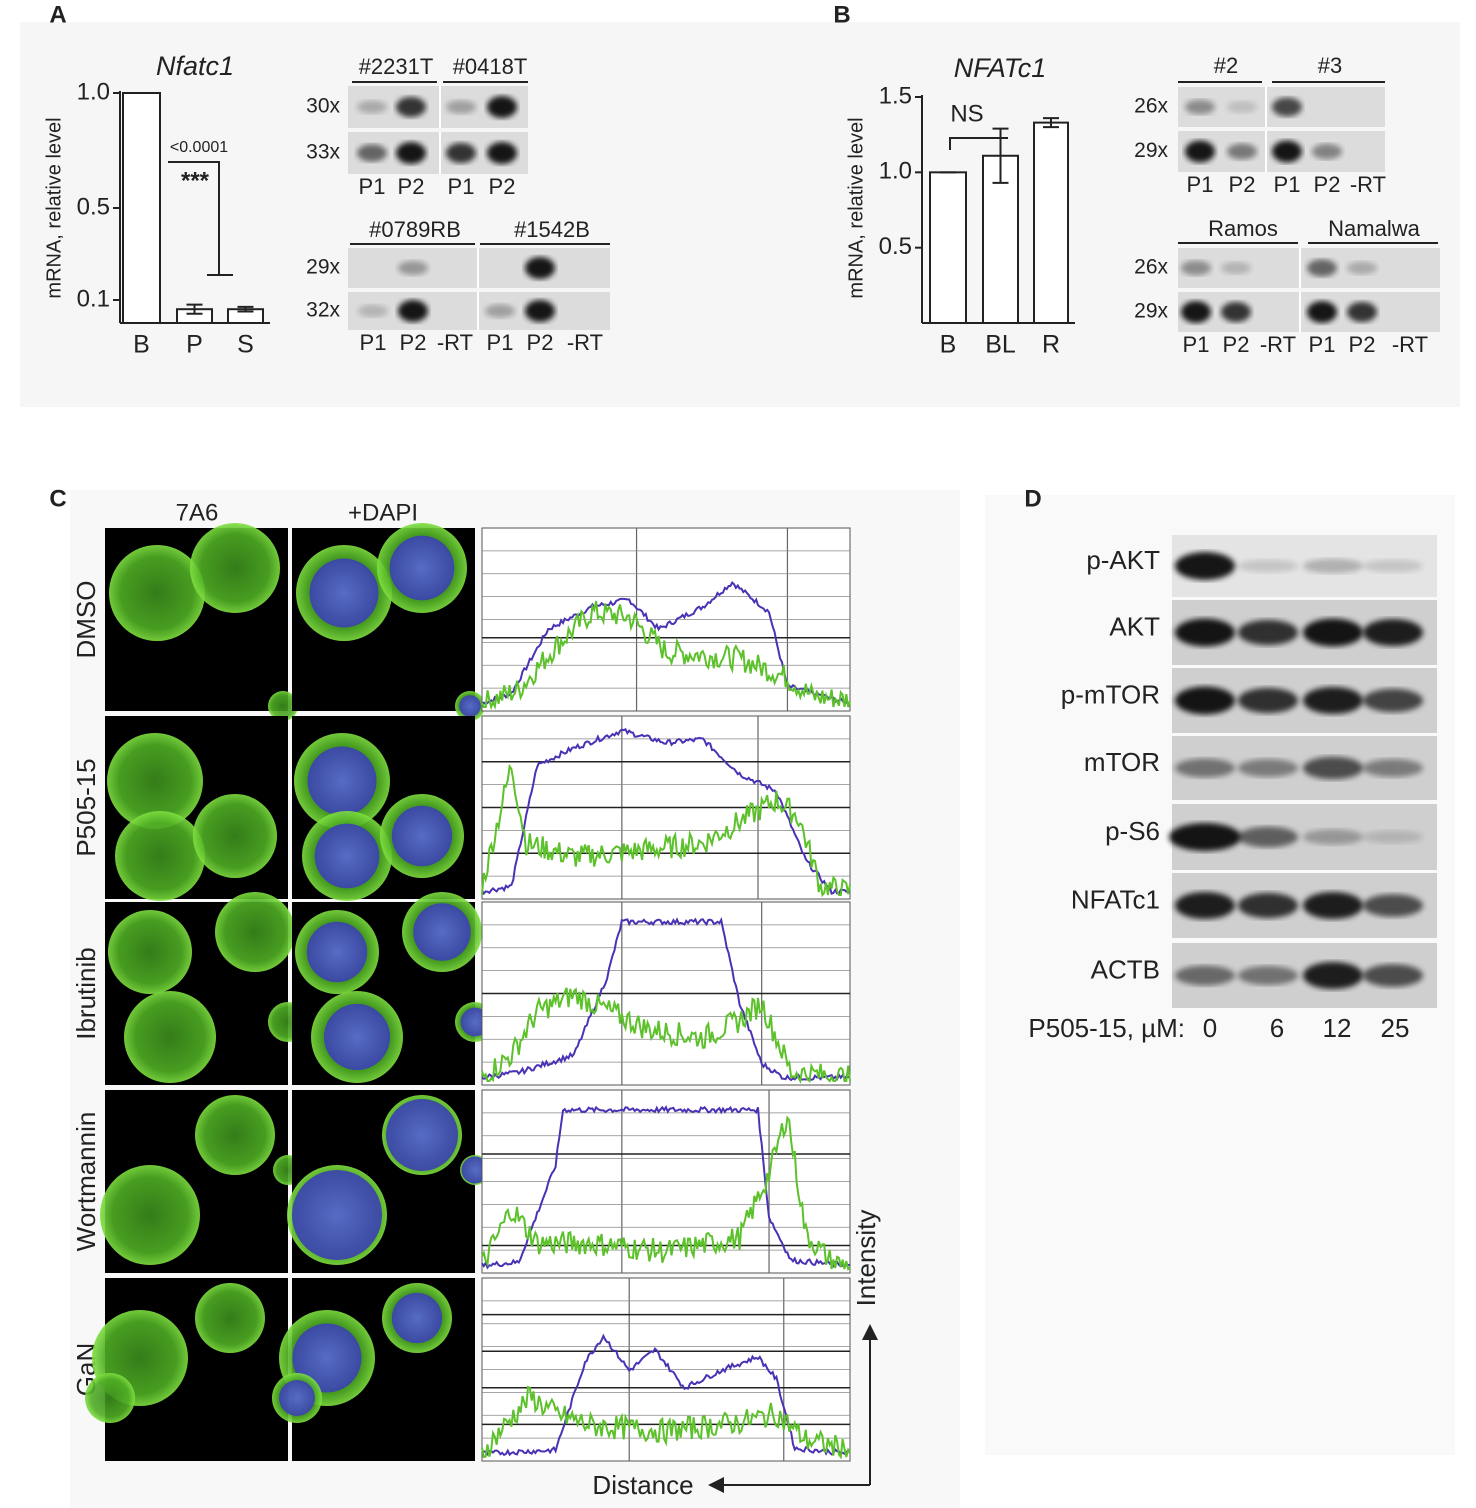  Describe the element at coordinates (57, 498) in the screenshot. I see `panel-label: C` at that location.